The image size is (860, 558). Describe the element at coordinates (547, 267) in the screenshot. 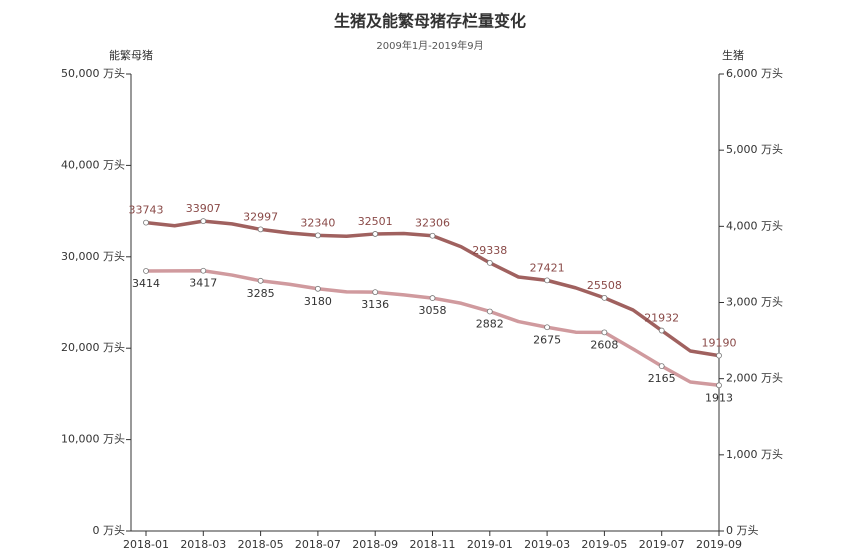

I see `data-label: 27421` at that location.